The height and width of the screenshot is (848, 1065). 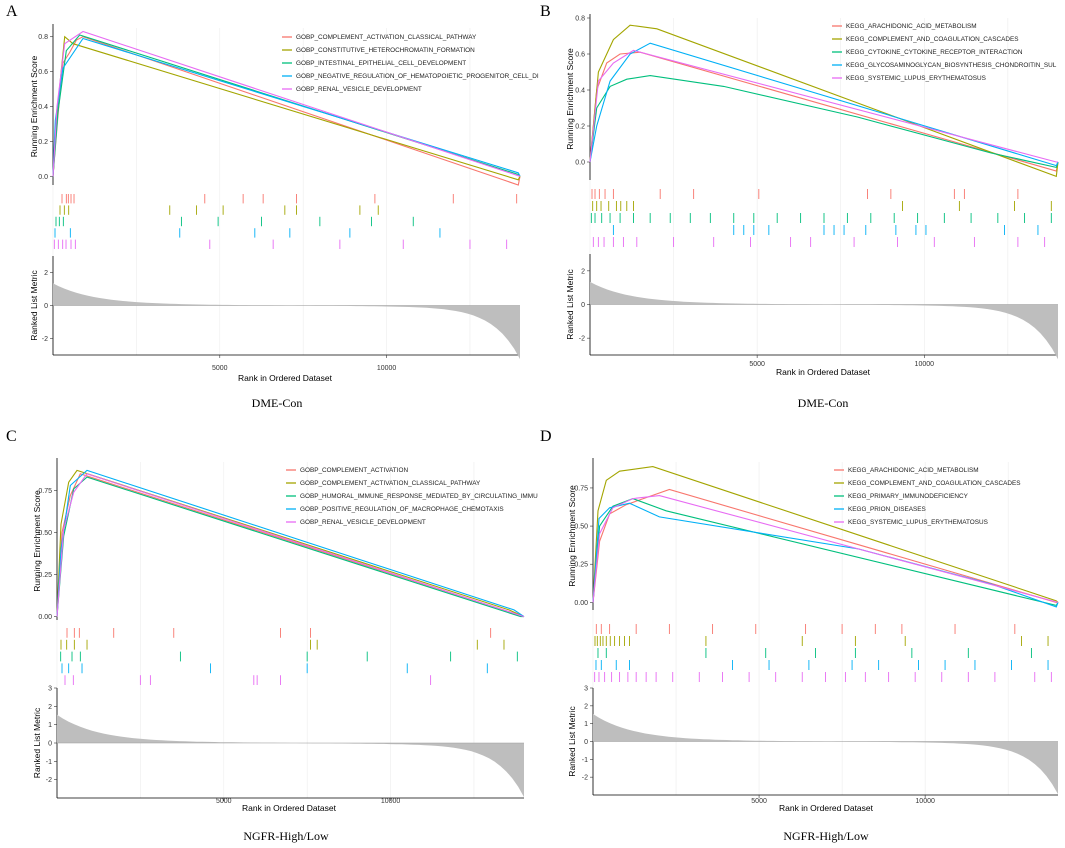 I want to click on panel-caption: NGFR-High/Low, so click(x=826, y=836).